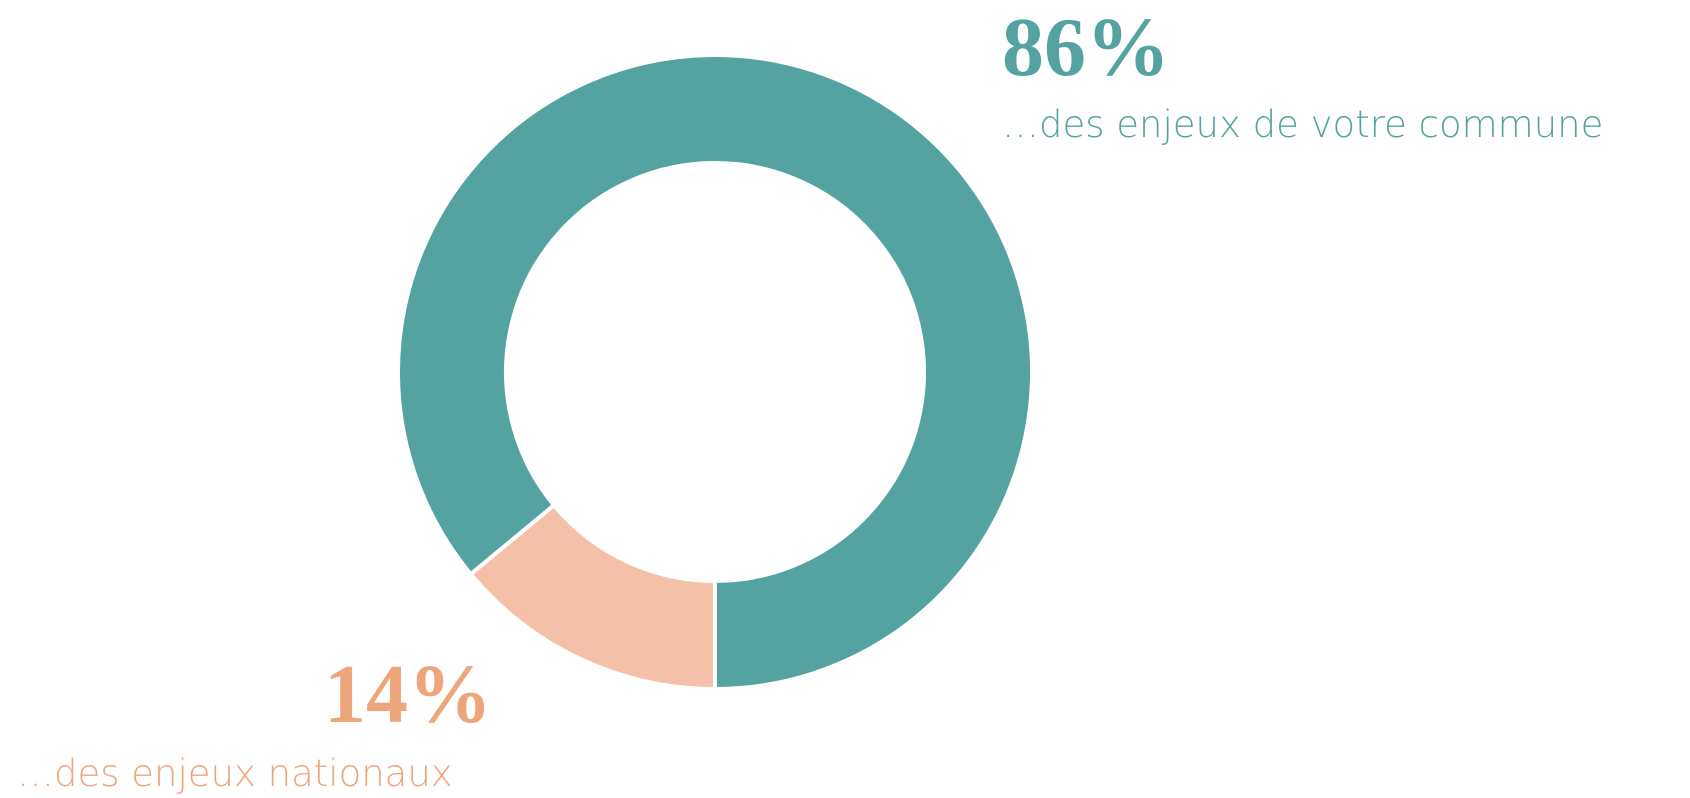  I want to click on category-label: …des enjeux de votre commune, so click(1302, 124).